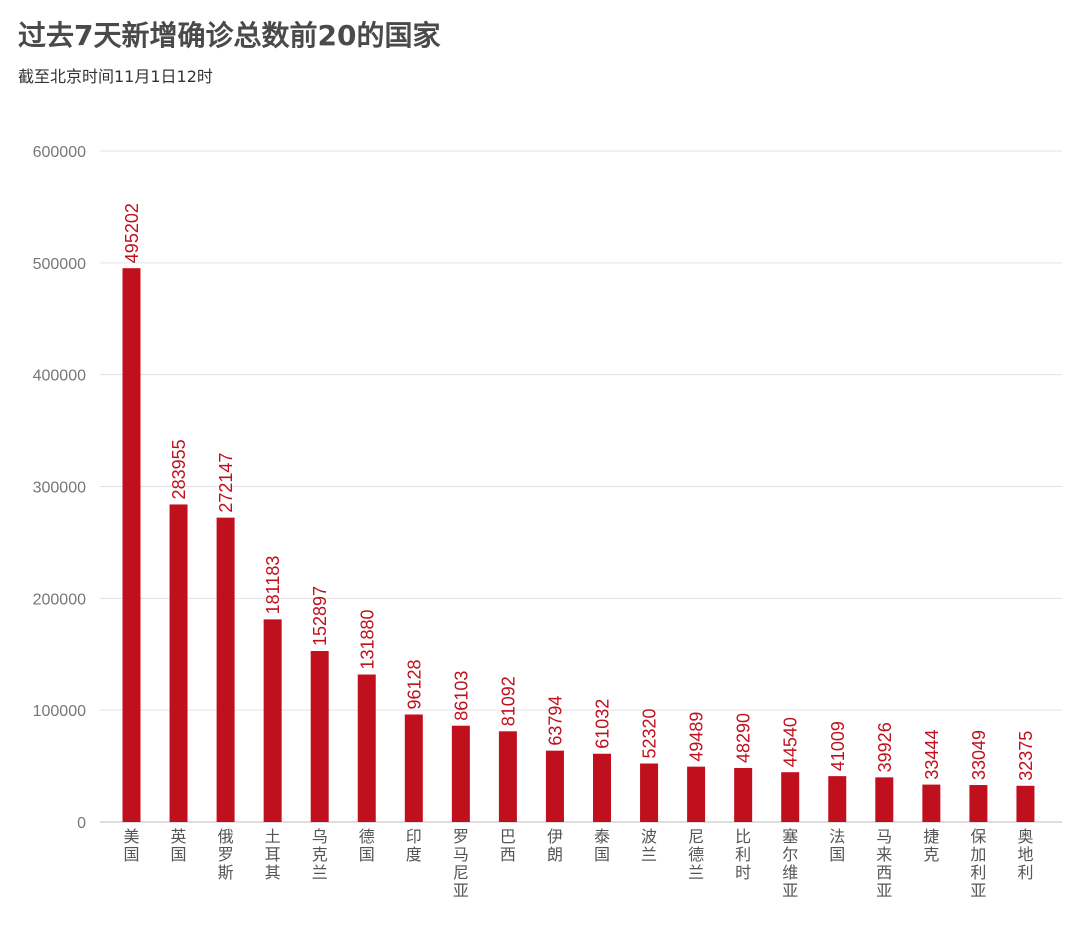  Describe the element at coordinates (837, 845) in the screenshot. I see `x-tick-label: 法国` at that location.